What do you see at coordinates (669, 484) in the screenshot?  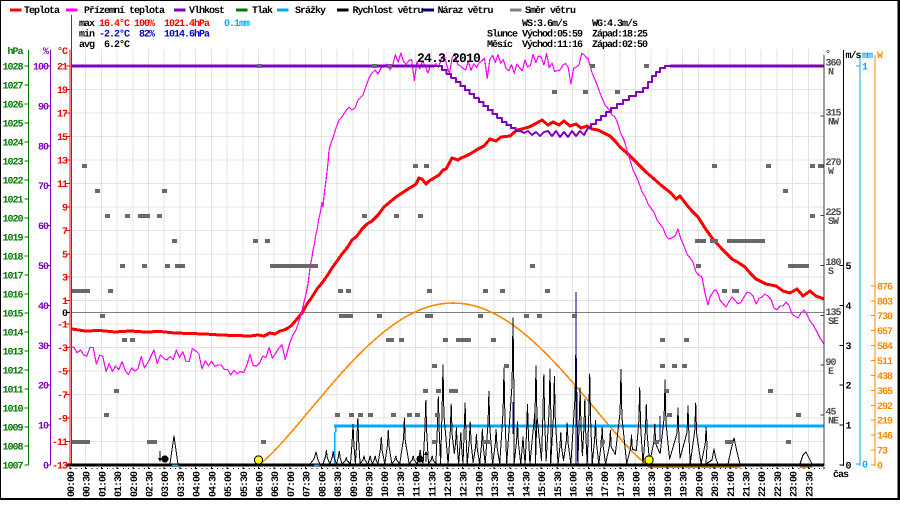 I see `svg-text: 19:00` at bounding box center [669, 484].